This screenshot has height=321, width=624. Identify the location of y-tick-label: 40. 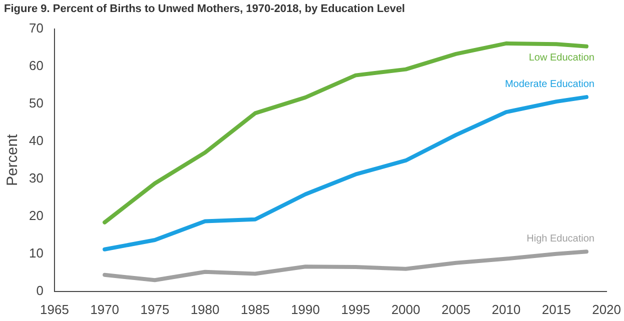
(36, 140).